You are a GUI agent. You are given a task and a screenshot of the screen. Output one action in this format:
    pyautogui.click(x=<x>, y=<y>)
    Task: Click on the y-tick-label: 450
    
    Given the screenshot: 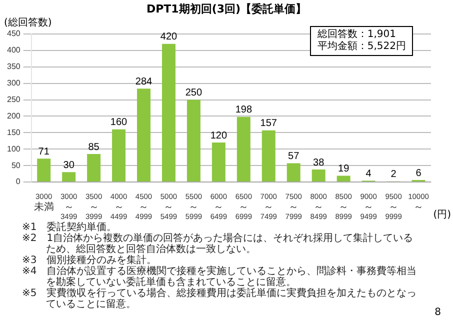 What is the action you would take?
    pyautogui.click(x=13, y=33)
    